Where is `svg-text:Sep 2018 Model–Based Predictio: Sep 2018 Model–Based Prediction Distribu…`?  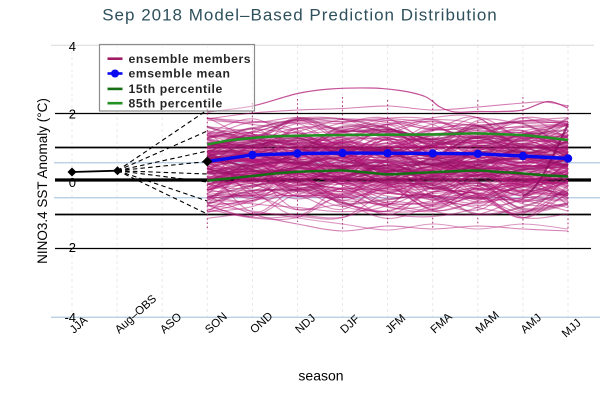 svg-text:Sep 2018 Model–Based Predictio: Sep 2018 Model–Based Prediction Distribu… is located at coordinates (300, 15).